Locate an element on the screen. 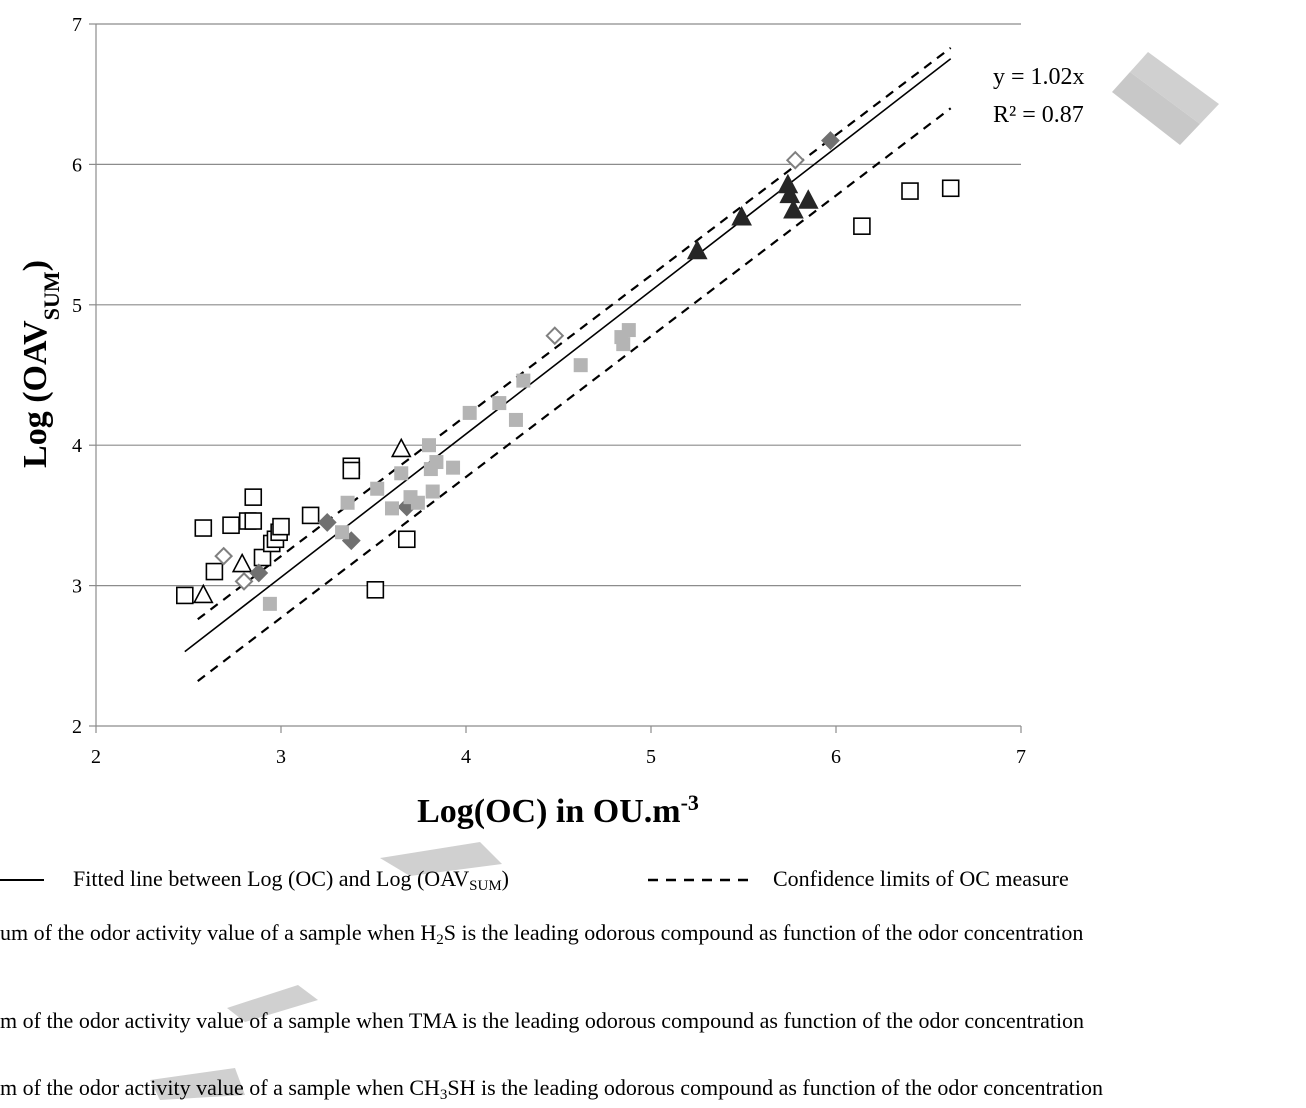  equation-label: y = 1.02x is located at coordinates (1039, 77).